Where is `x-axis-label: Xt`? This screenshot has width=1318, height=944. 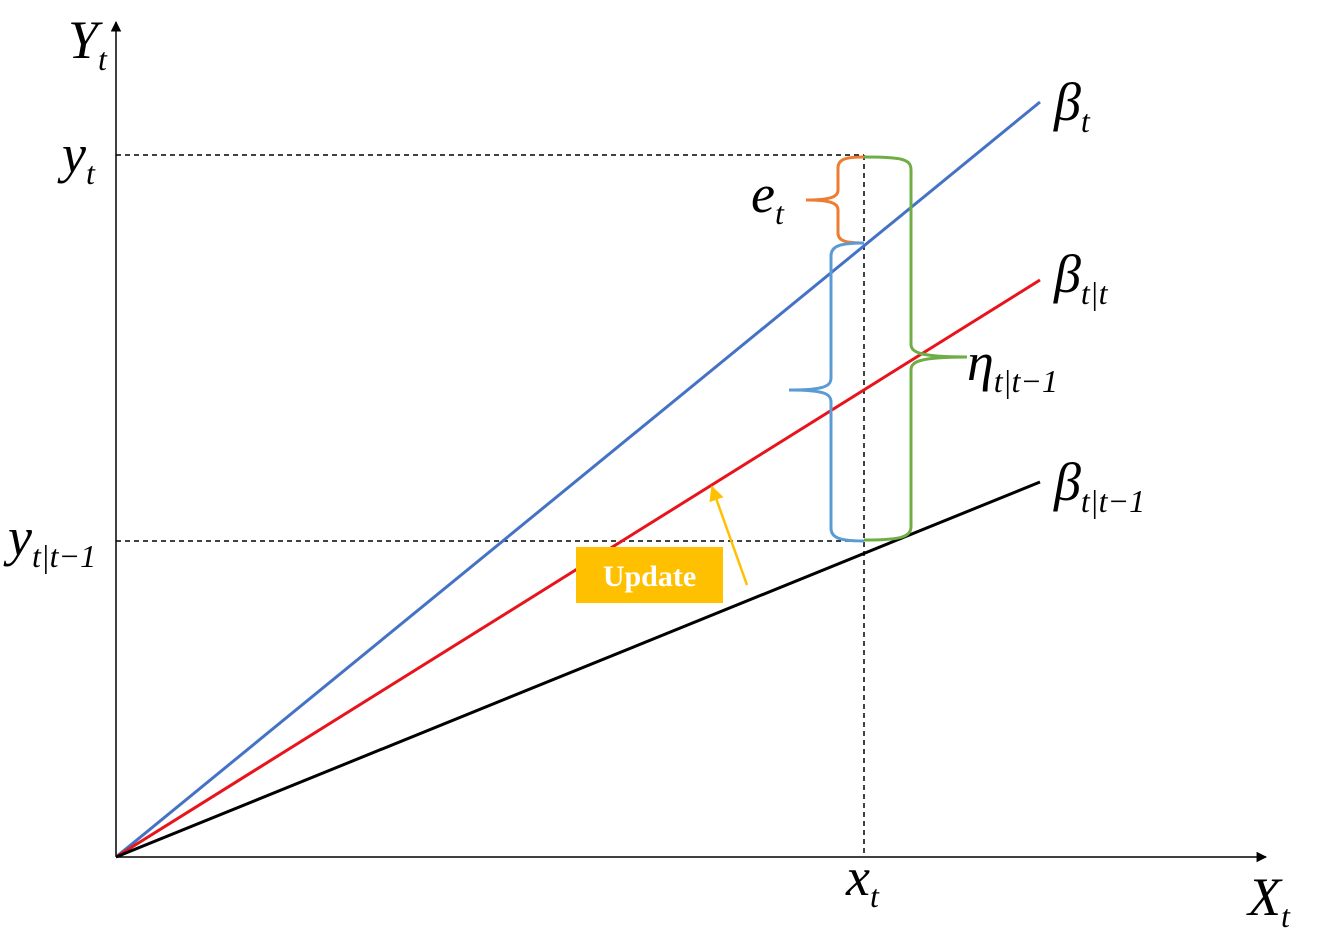
x-axis-label: Xt is located at coordinates (1268, 900).